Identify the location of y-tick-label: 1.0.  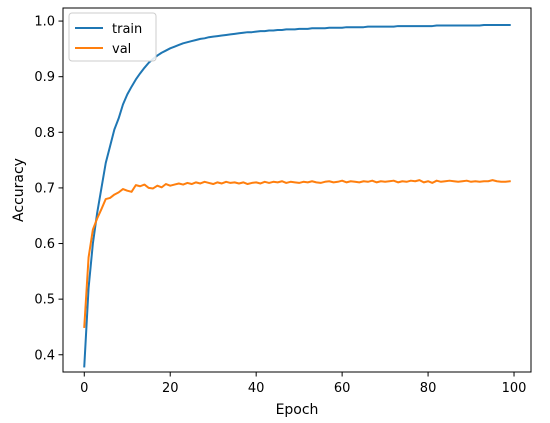
(44, 22).